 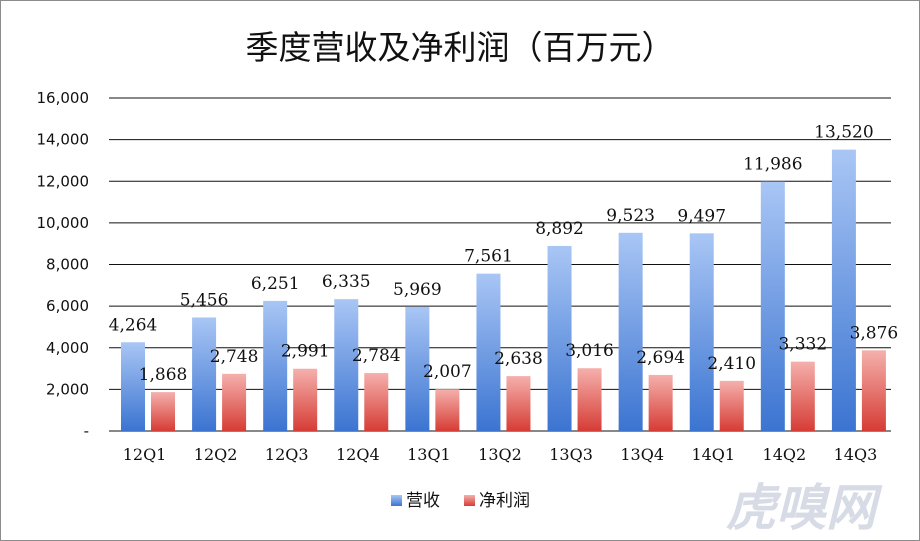 What do you see at coordinates (731, 364) in the screenshot?
I see `data-label: 2,410` at bounding box center [731, 364].